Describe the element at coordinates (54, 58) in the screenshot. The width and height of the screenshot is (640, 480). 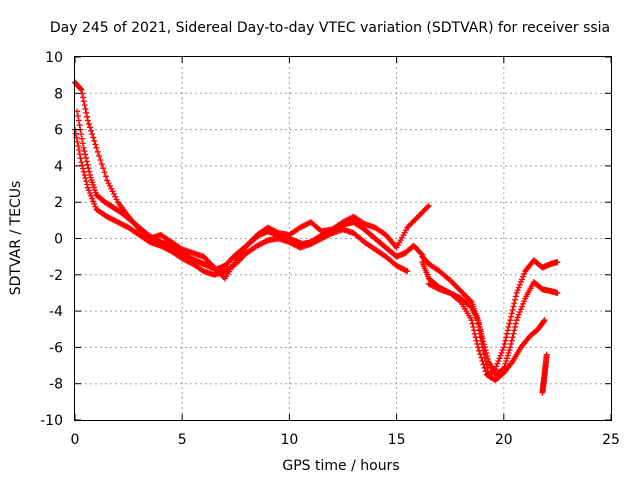
I see `y-tick-label: 10` at that location.